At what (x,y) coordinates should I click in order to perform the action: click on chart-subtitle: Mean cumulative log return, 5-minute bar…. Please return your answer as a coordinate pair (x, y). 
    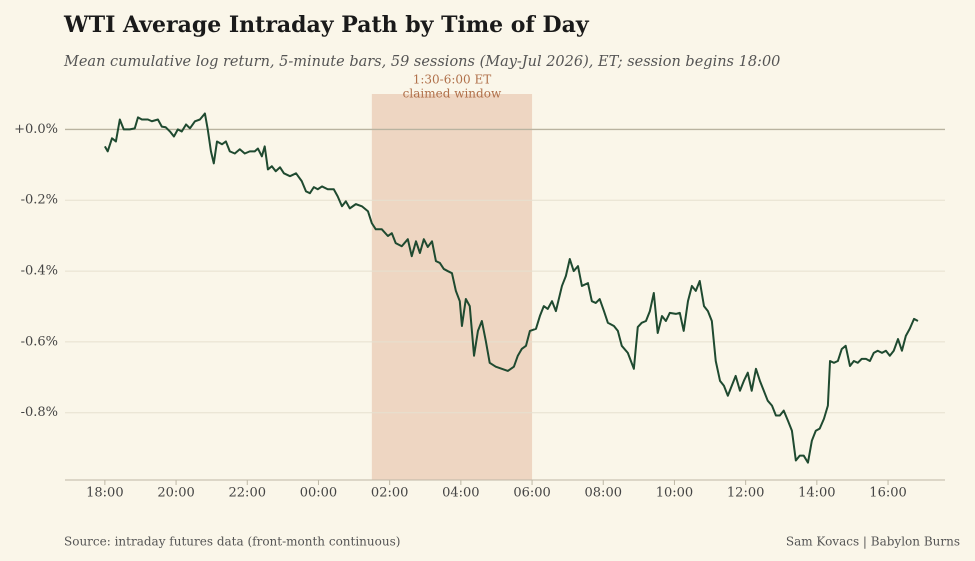
    Looking at the image, I should click on (421, 62).